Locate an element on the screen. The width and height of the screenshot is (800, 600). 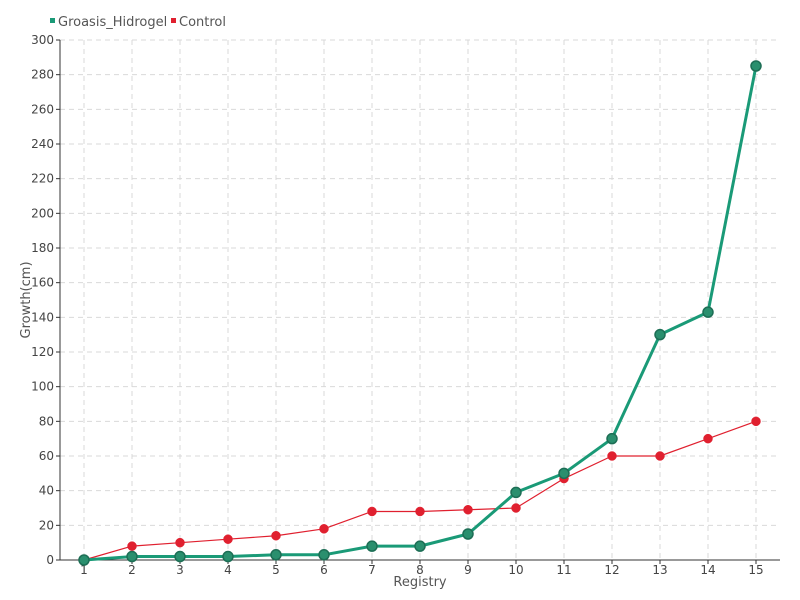
x-tick-label: 3 is located at coordinates (180, 570).